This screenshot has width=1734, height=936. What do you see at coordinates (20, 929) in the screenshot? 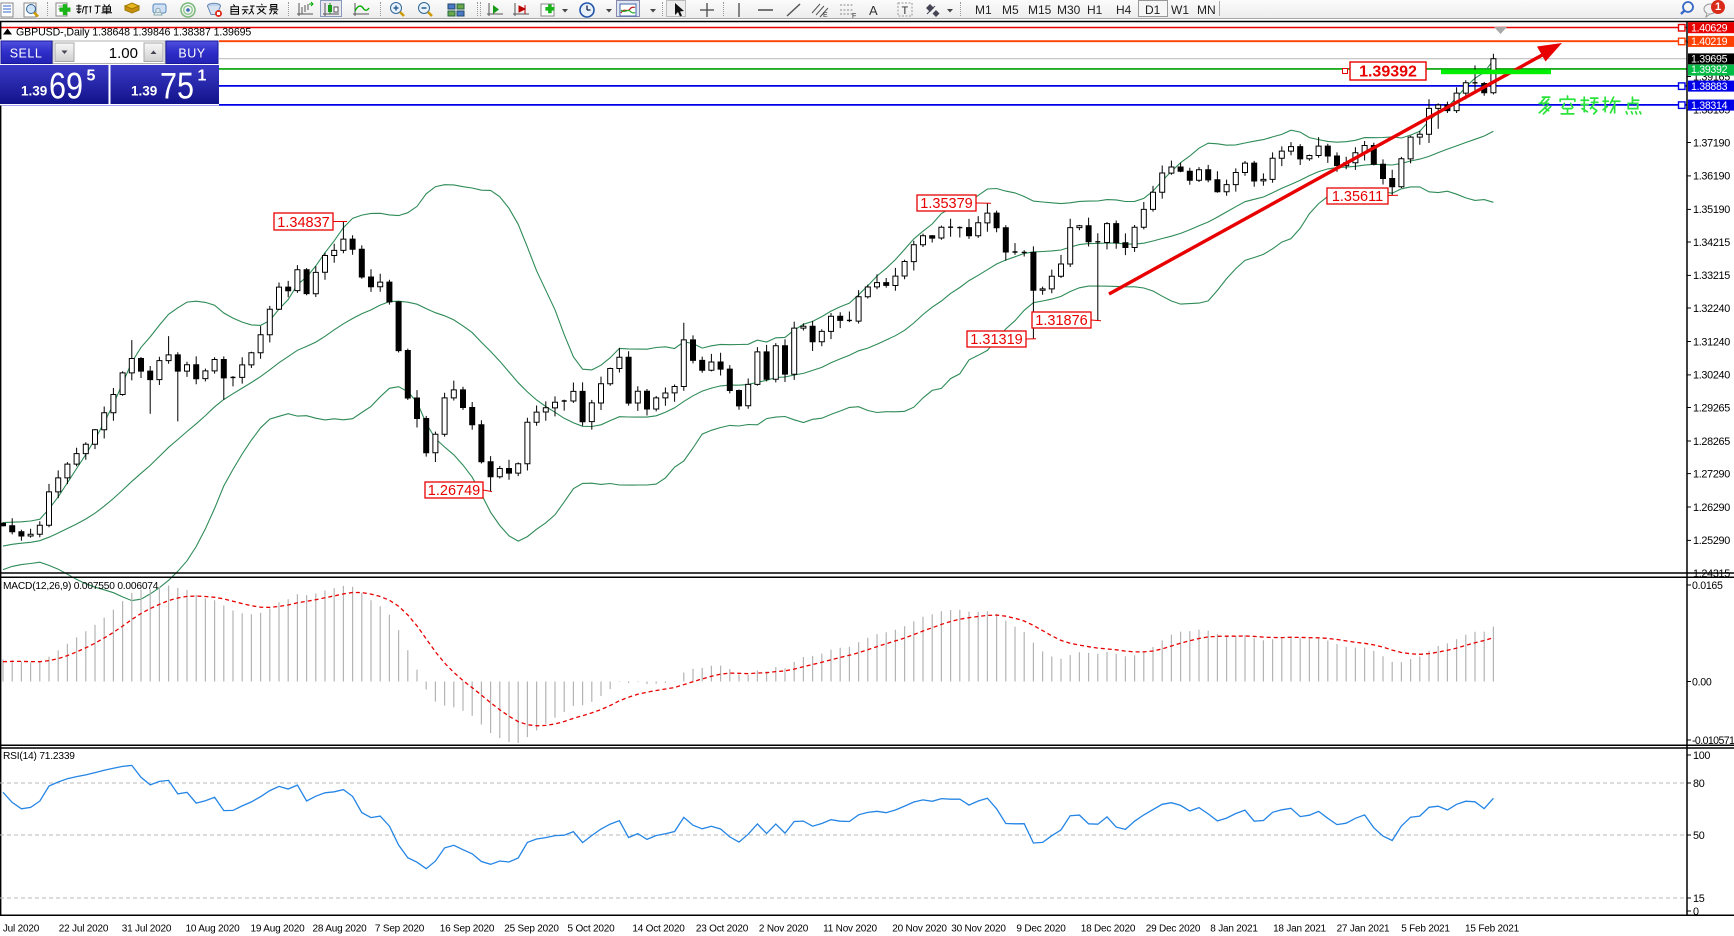
I see `svg-text: 3 Jul 2020` at bounding box center [20, 929].